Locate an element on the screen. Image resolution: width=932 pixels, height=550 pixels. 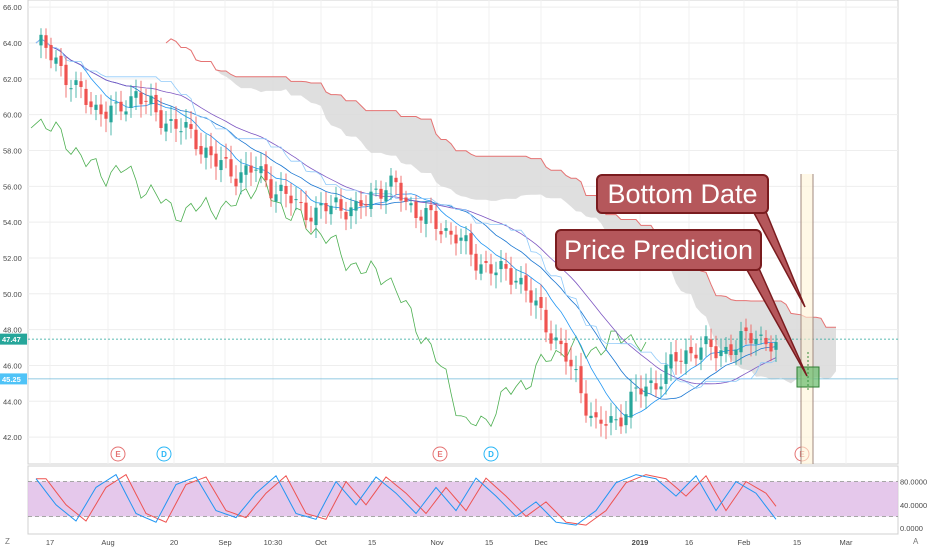
price-tick-label: 66.00 is located at coordinates (12, 7).